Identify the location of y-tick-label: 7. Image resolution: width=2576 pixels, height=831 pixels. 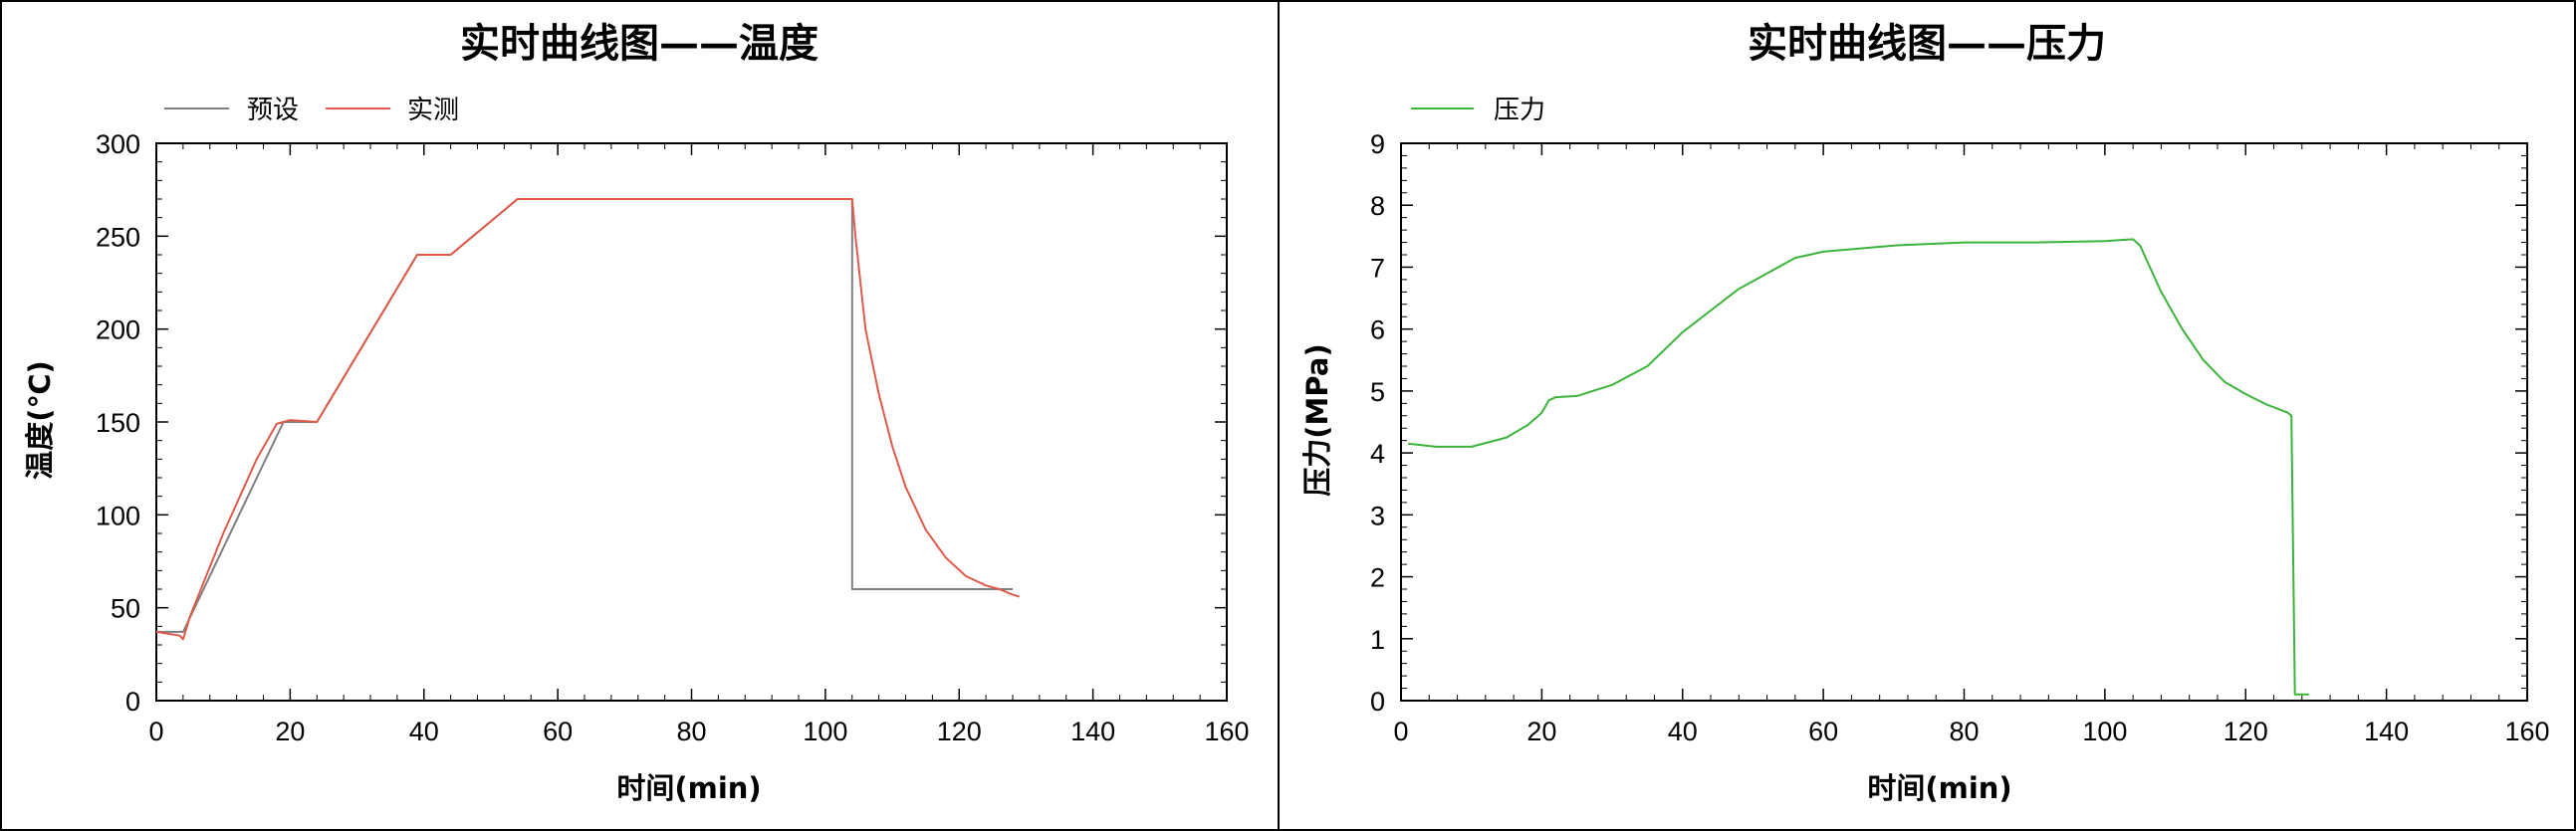
(1377, 268).